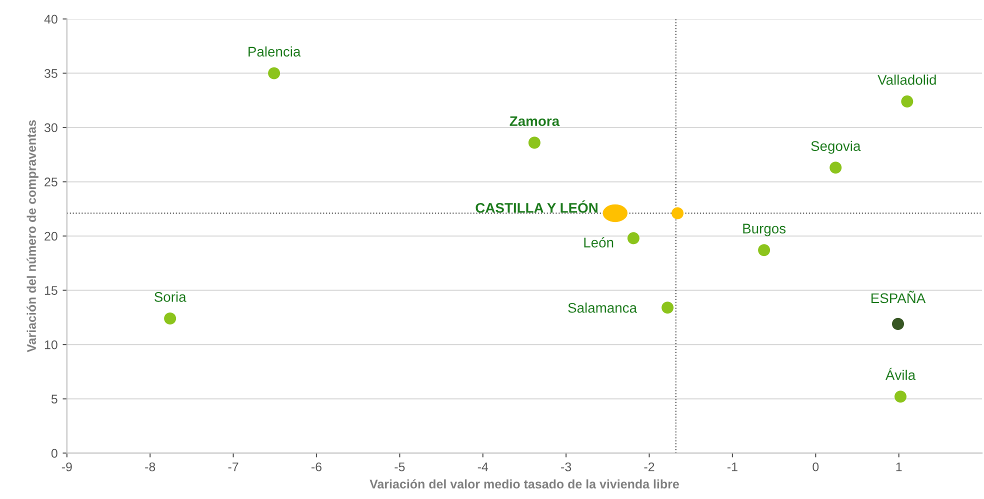  What do you see at coordinates (907, 79) in the screenshot?
I see `series-label: Valladolid` at bounding box center [907, 79].